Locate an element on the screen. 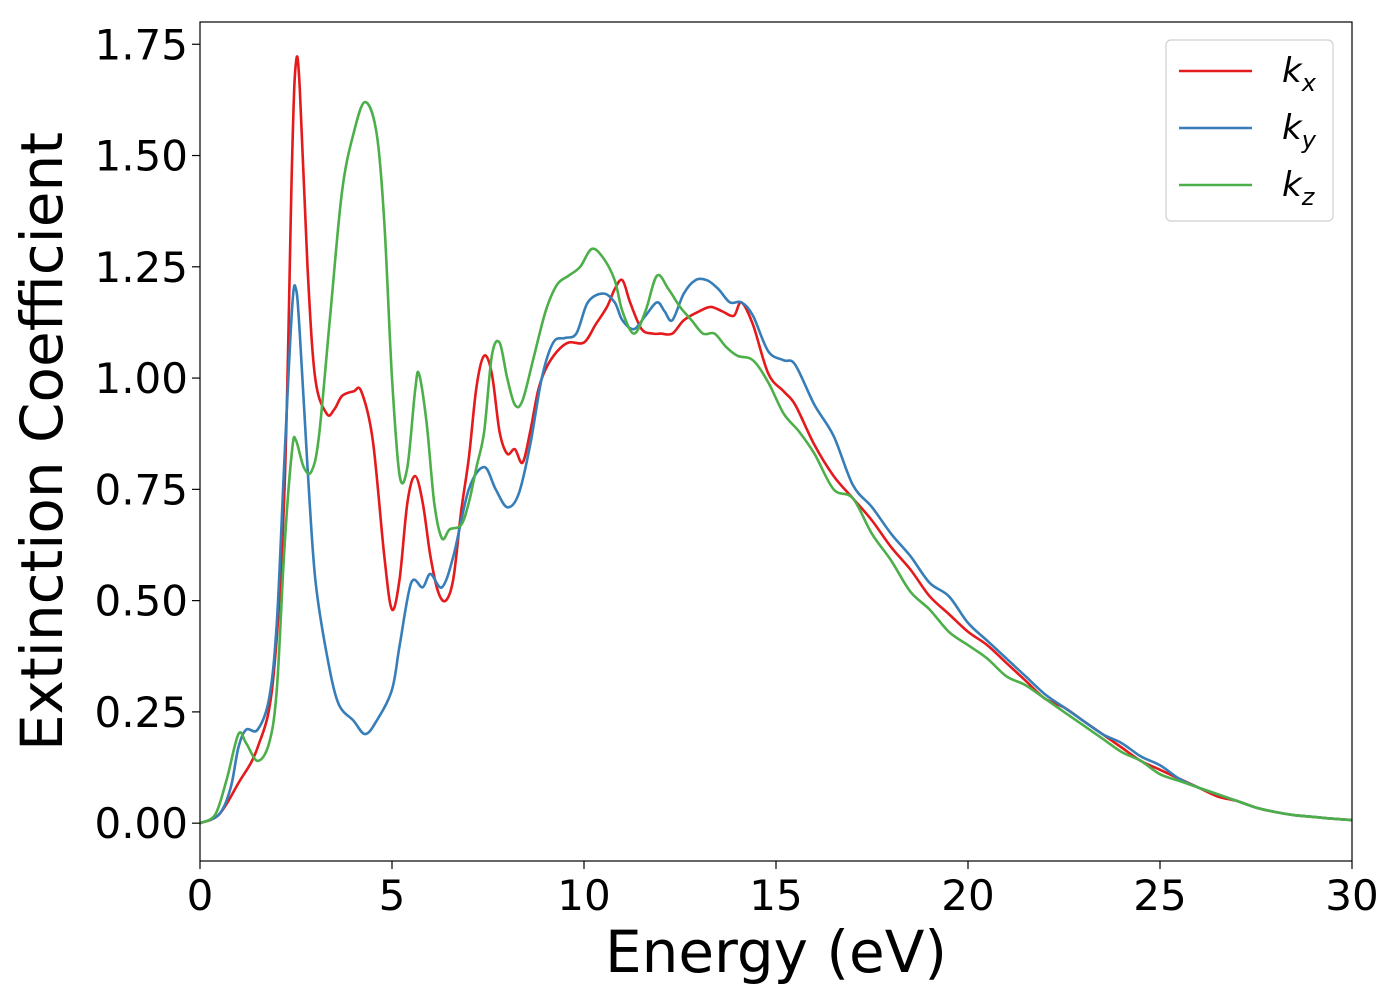  x-tick-label: 15 is located at coordinates (775, 895).